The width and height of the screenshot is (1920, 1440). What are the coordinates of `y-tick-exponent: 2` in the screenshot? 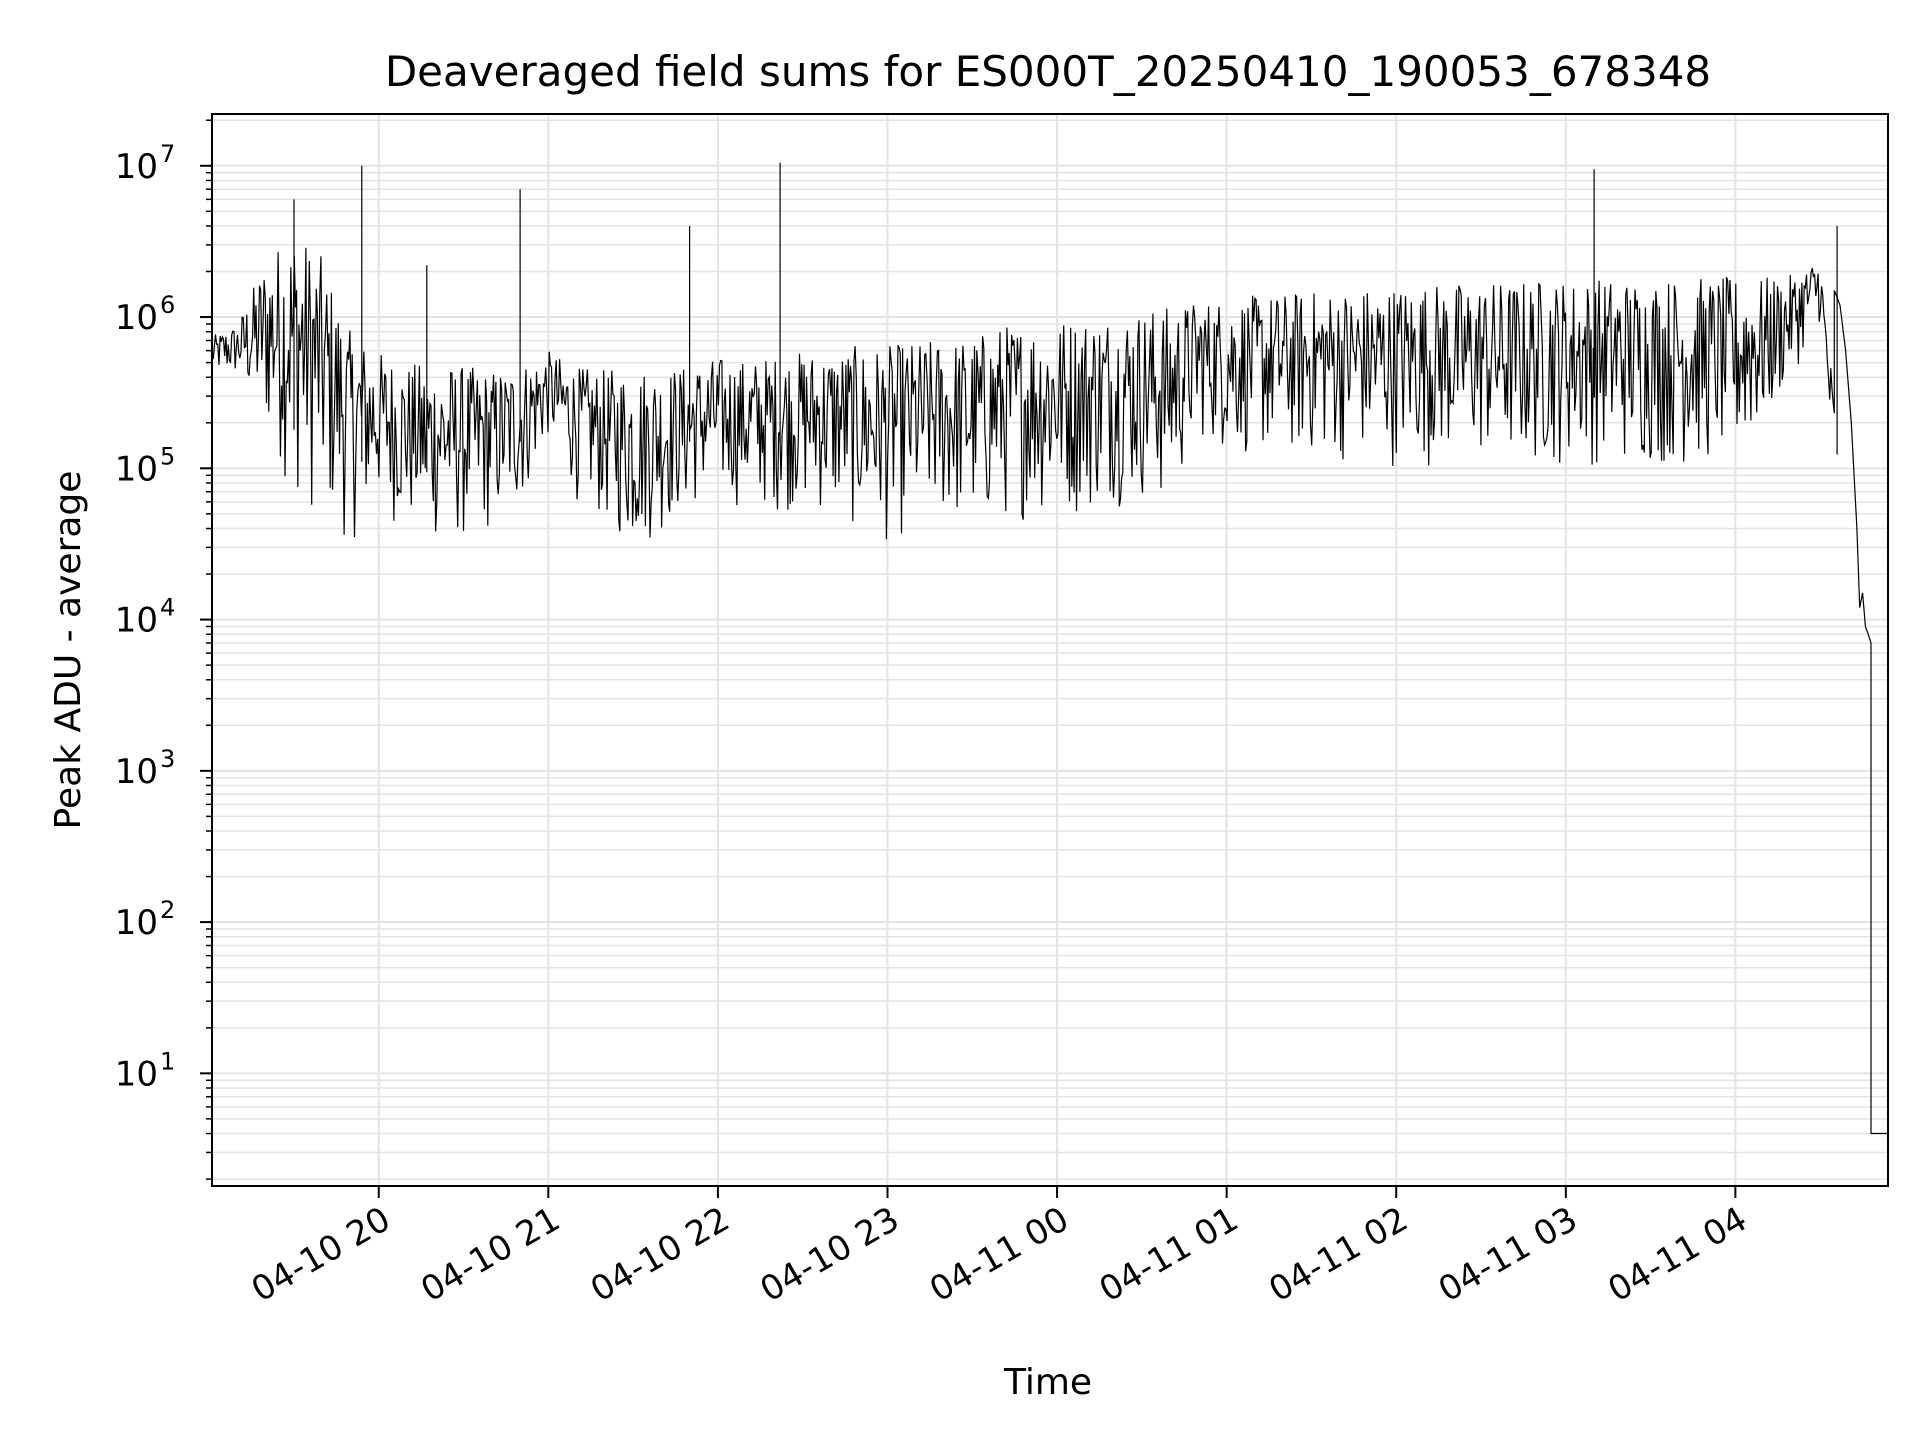 It's located at (167, 910).